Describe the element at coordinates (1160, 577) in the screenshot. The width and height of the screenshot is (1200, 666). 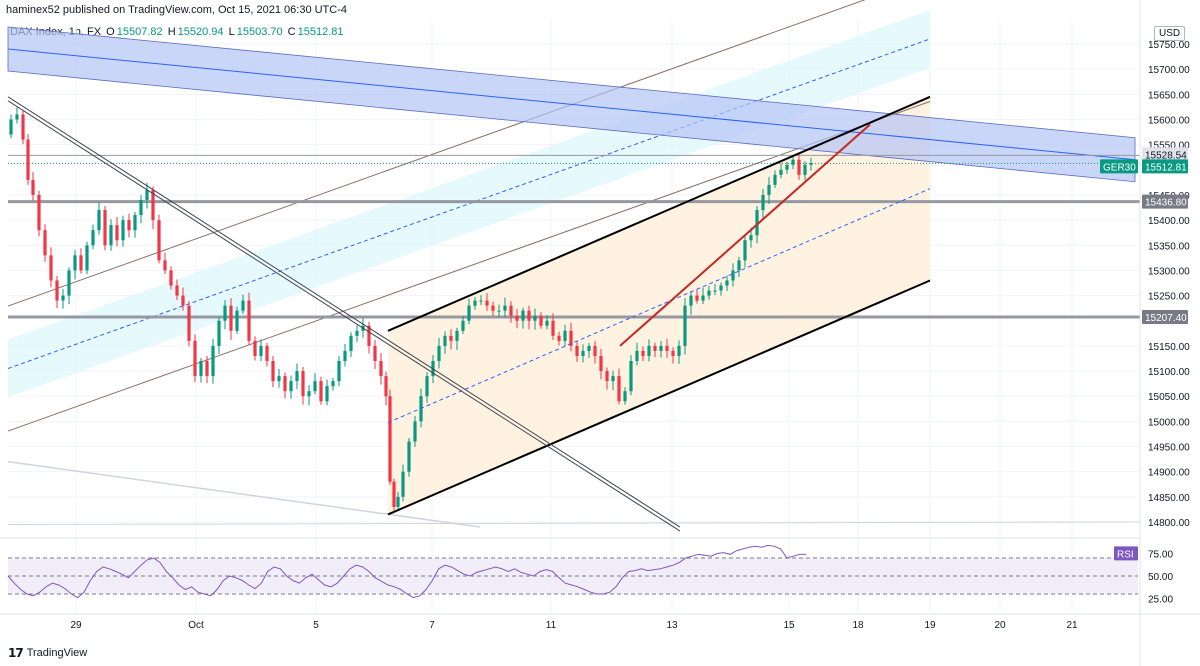
I see `rsi-tick-label: 50.00` at that location.